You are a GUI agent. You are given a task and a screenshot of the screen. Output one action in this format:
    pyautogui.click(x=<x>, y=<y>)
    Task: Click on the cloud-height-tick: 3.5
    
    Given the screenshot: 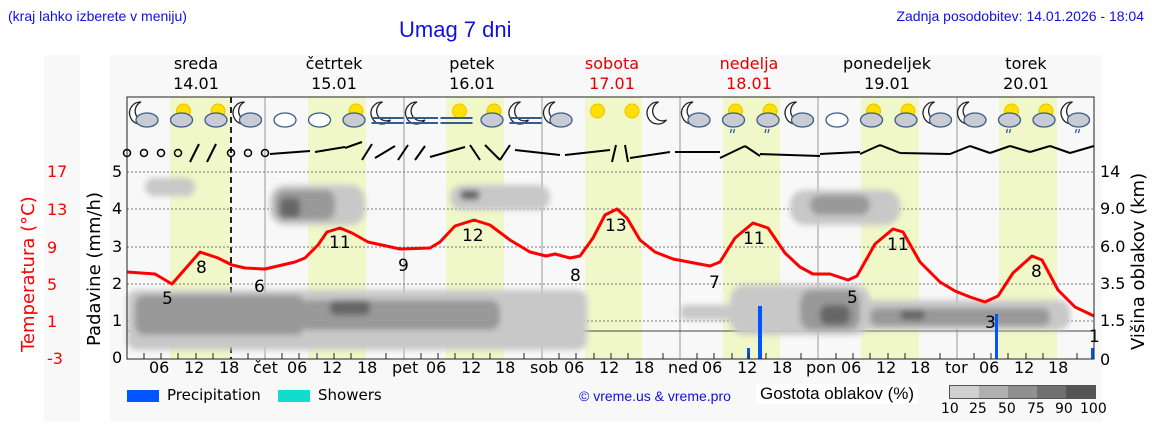 What is the action you would take?
    pyautogui.click(x=1113, y=283)
    